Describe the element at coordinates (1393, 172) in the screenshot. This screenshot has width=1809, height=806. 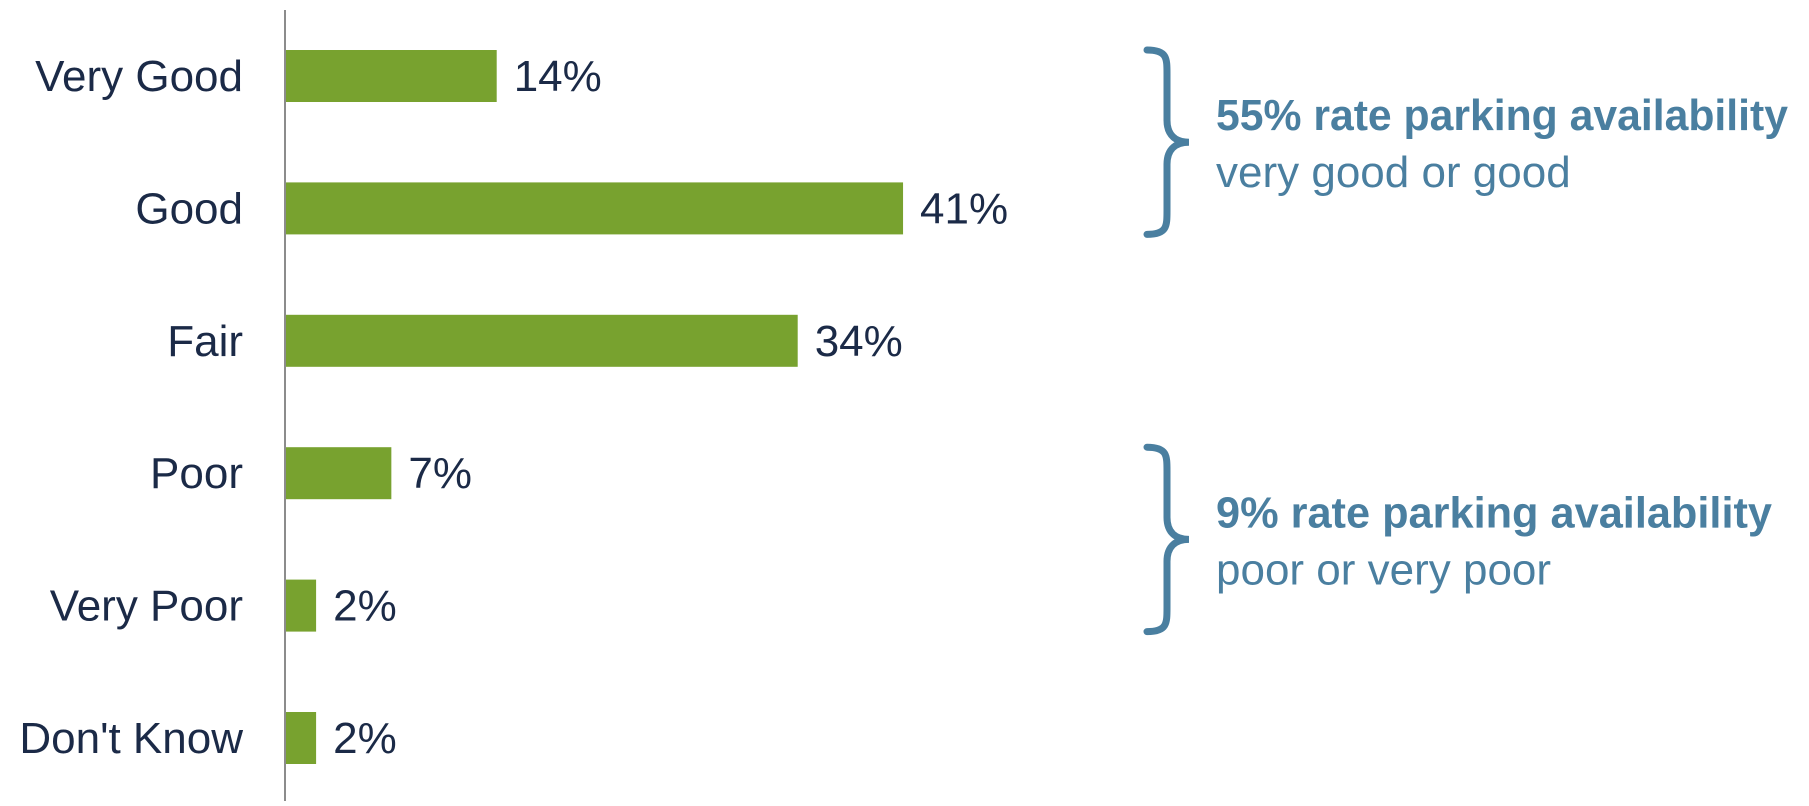
I see `annotation-subline: very good or good` at that location.